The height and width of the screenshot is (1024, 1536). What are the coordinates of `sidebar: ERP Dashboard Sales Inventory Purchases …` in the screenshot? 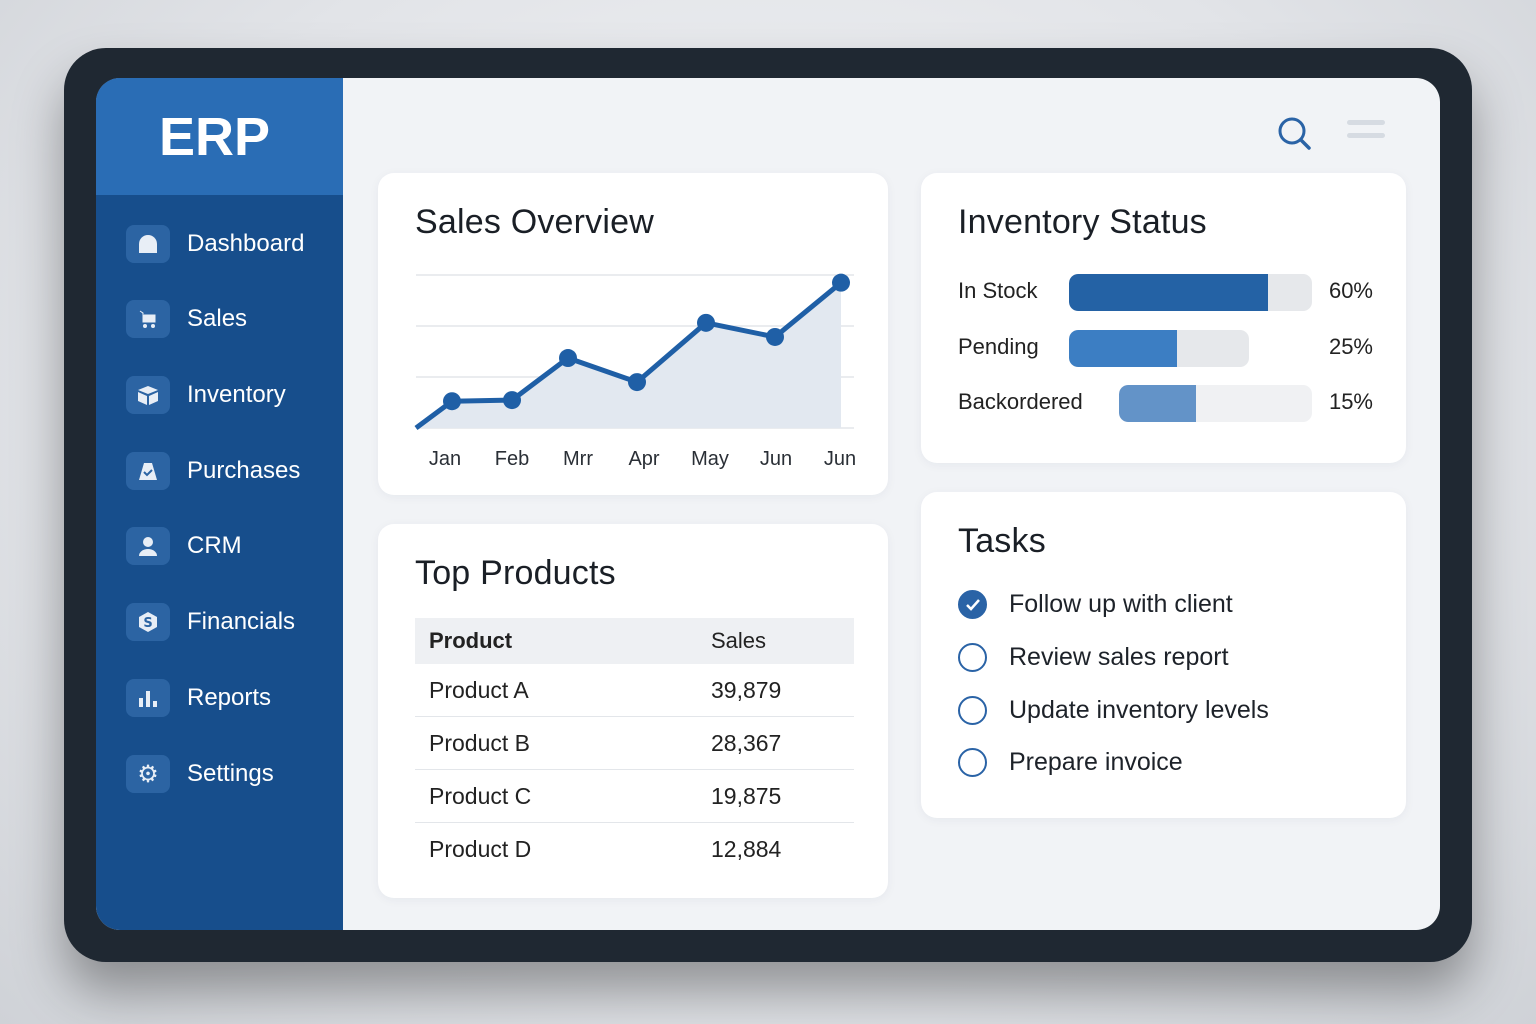 It's located at (219, 504).